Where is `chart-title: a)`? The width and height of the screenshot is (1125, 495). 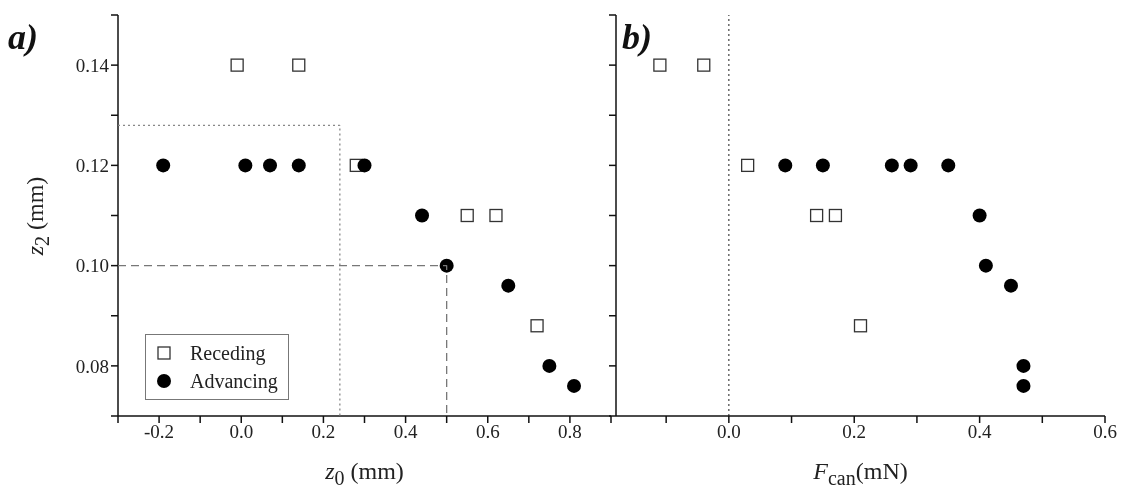
chart-title: a) is located at coordinates (23, 37).